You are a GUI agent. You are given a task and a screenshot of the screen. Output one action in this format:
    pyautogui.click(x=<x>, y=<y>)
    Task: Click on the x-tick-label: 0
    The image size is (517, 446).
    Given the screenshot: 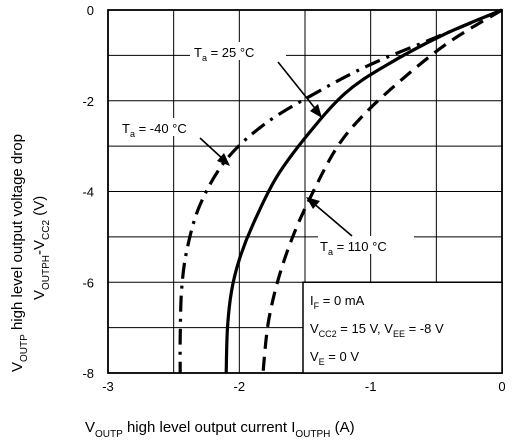 What is the action you would take?
    pyautogui.click(x=501, y=386)
    